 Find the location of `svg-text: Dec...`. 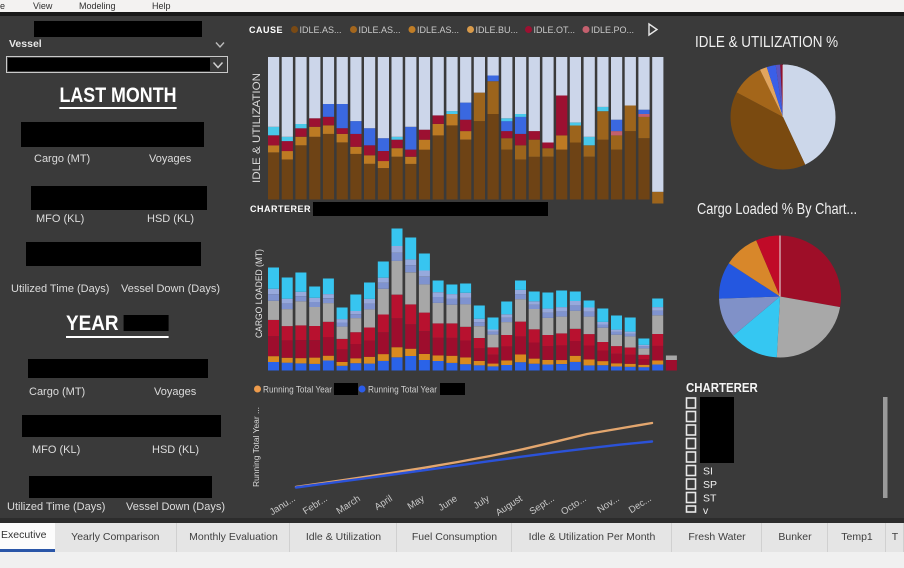

svg-text: Dec... is located at coordinates (640, 504).